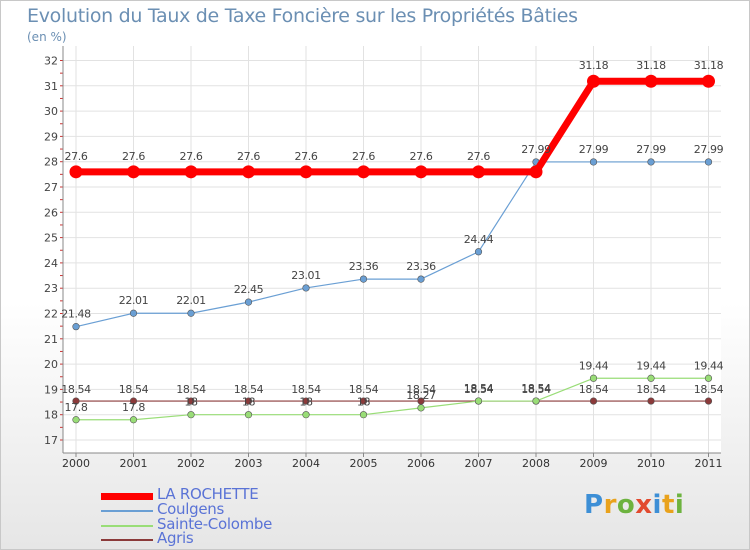 The width and height of the screenshot is (750, 550). I want to click on y-tick-label: 24, so click(51, 263).